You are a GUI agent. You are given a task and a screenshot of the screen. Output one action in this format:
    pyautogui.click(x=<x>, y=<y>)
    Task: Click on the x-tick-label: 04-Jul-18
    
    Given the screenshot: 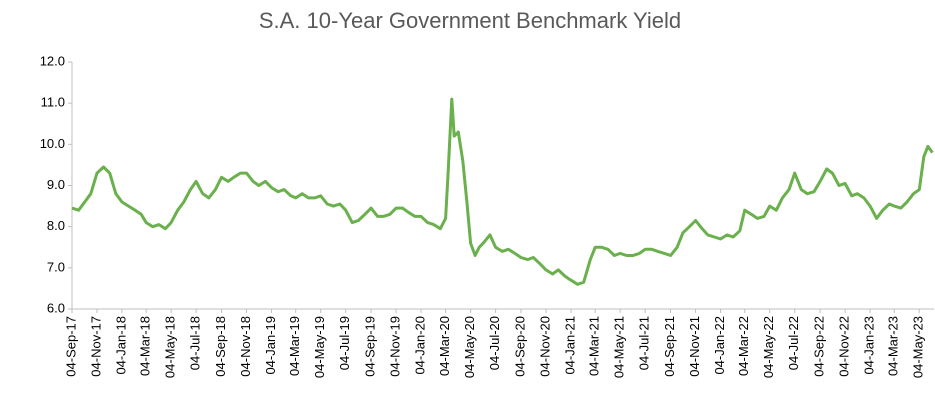 What is the action you would take?
    pyautogui.click(x=195, y=343)
    